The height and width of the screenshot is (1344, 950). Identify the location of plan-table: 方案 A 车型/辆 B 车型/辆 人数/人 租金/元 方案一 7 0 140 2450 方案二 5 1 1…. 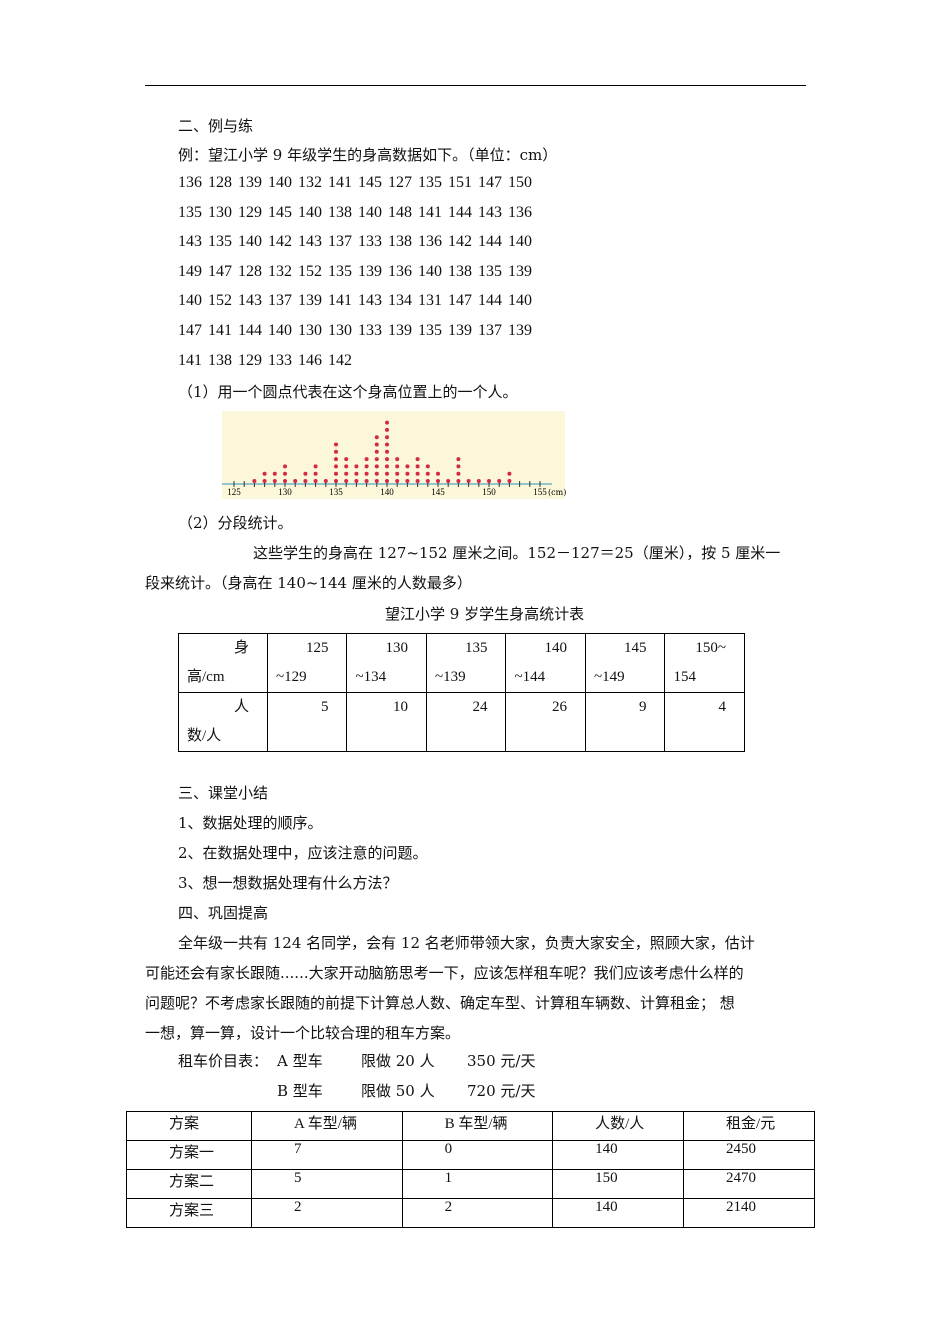
(470, 1169).